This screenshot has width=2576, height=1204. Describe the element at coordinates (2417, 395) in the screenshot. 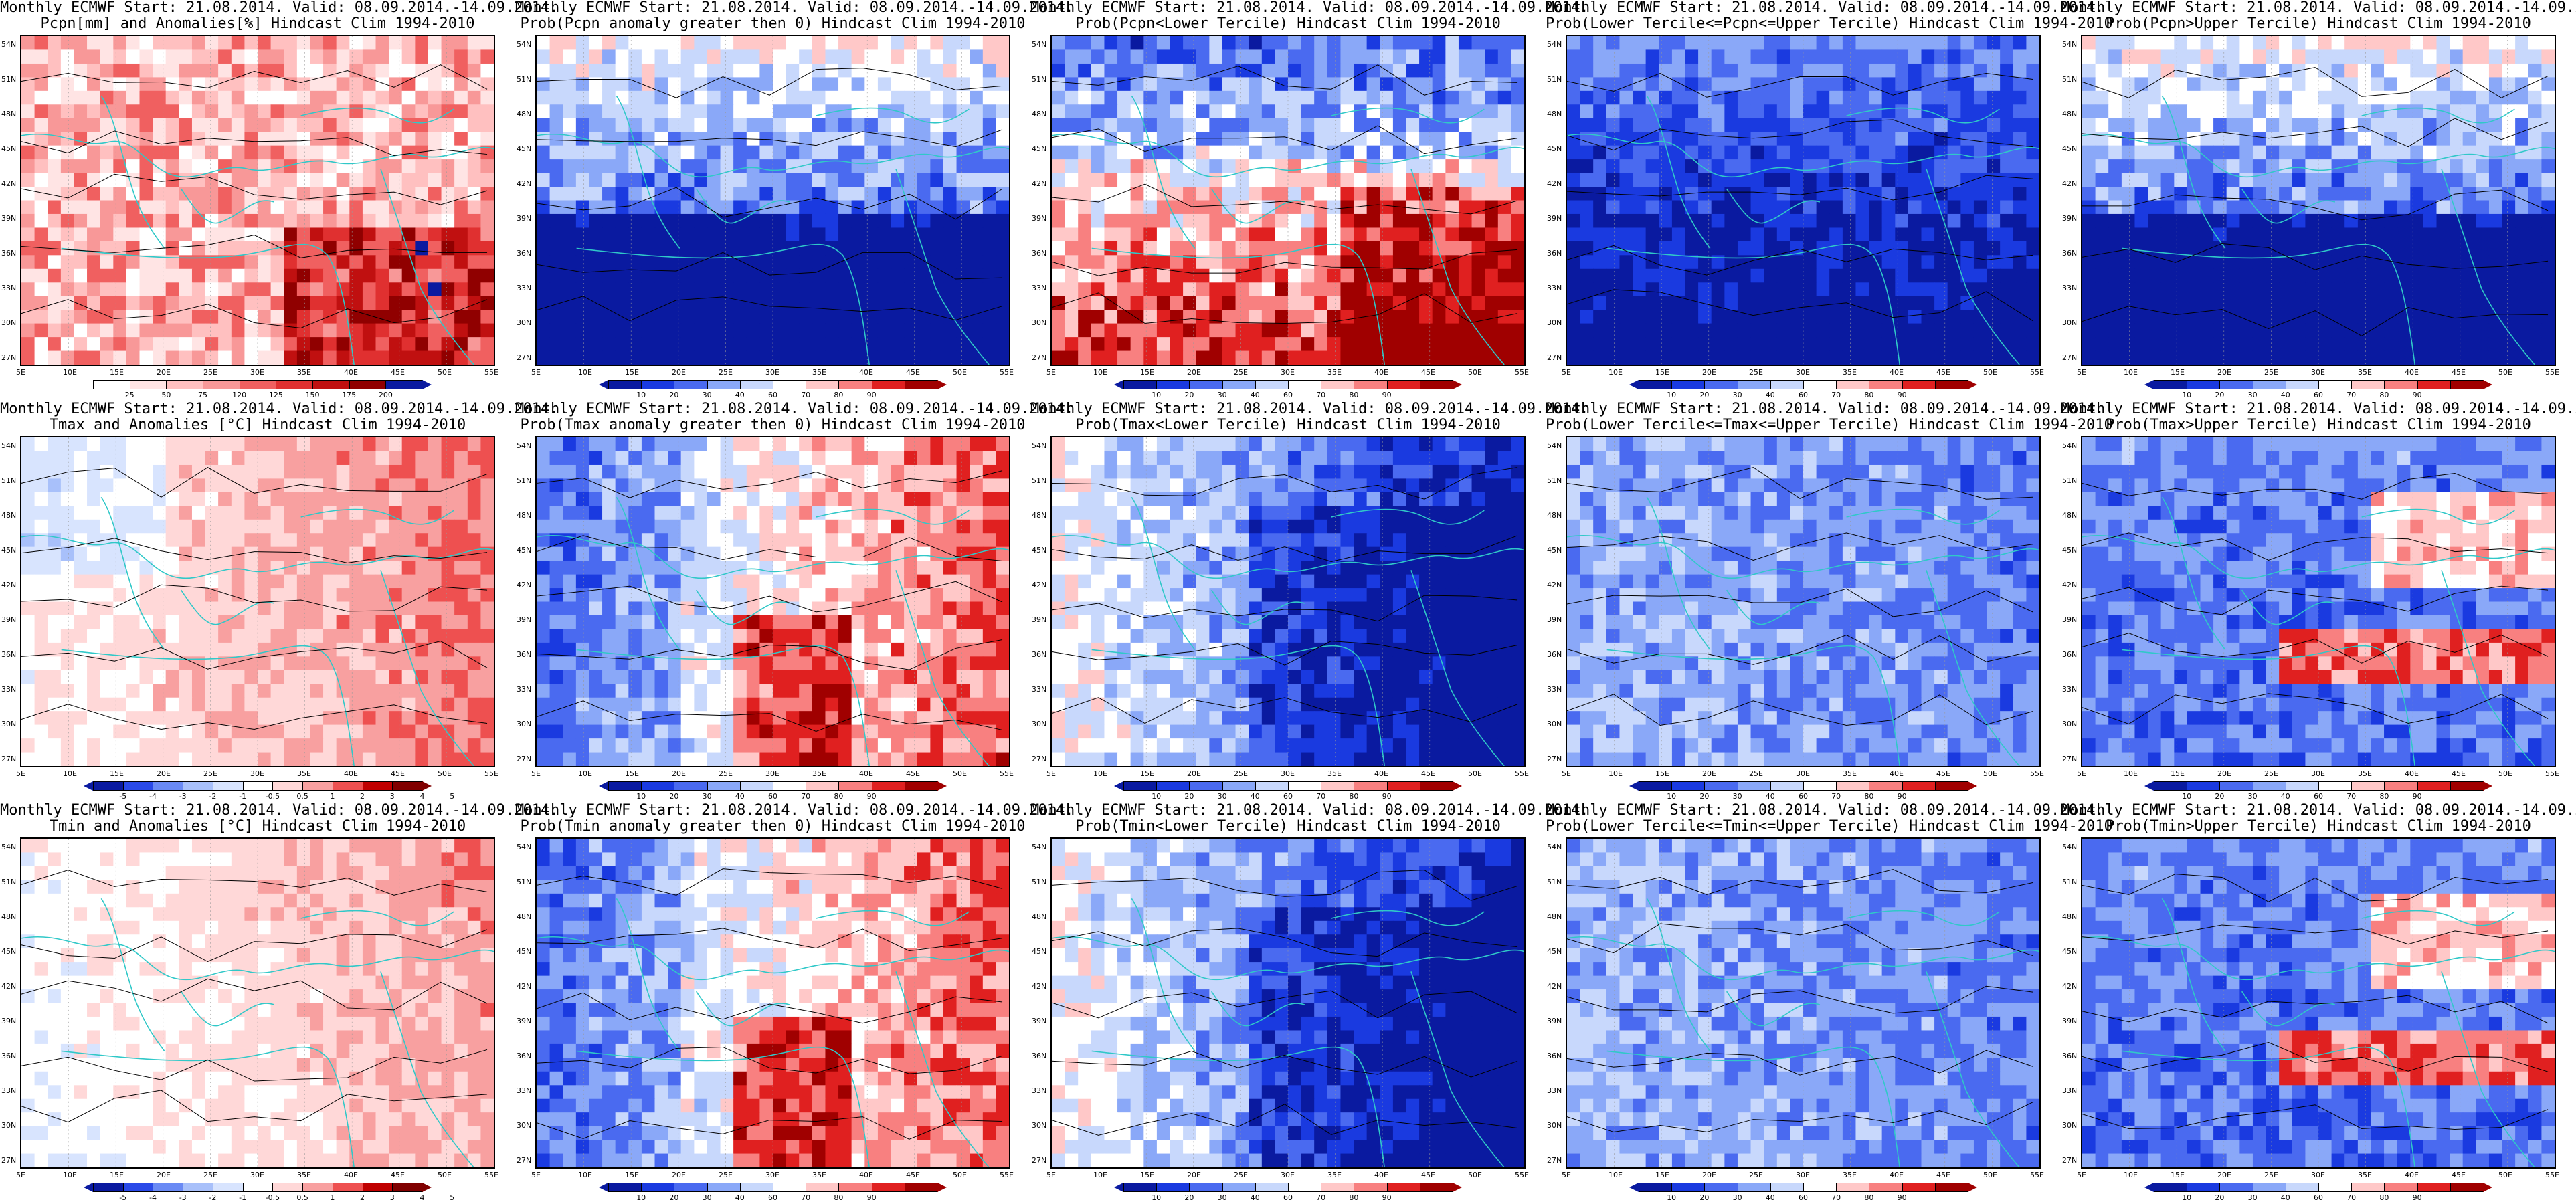

I see `colorbar-tick-label: 90` at that location.